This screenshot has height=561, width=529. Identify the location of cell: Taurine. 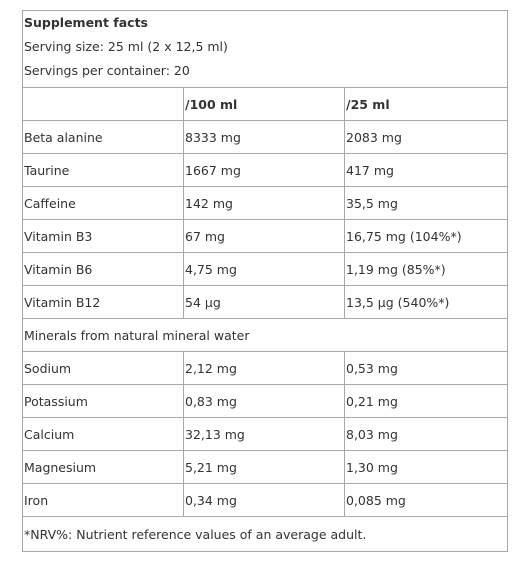
(103, 170).